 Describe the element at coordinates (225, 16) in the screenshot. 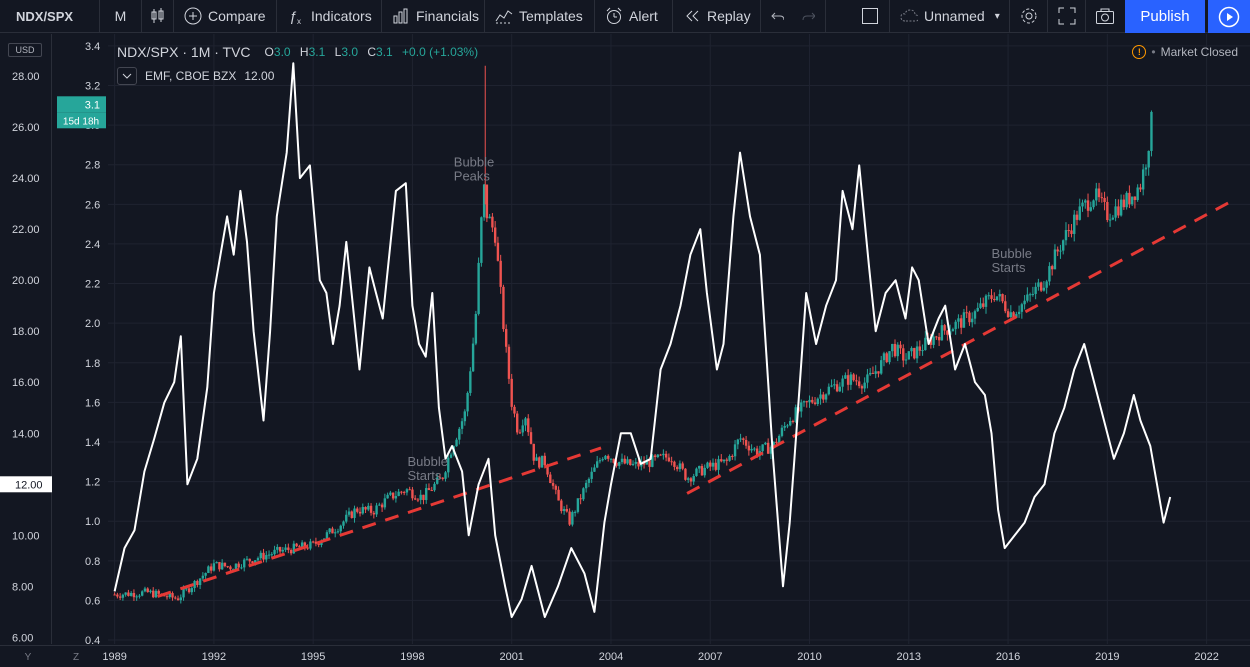

I see `compare-button: Compare` at that location.